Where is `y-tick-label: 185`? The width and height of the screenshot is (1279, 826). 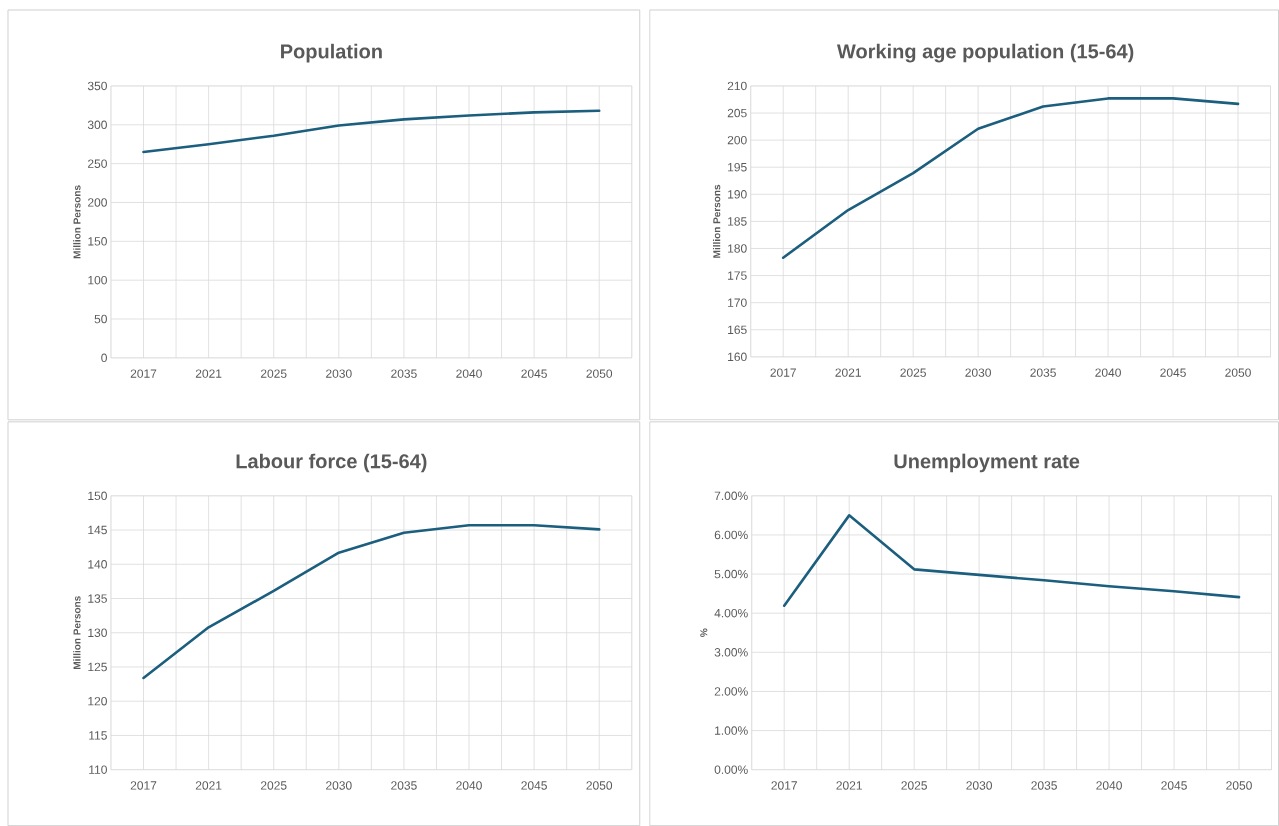
y-tick-label: 185 is located at coordinates (737, 221).